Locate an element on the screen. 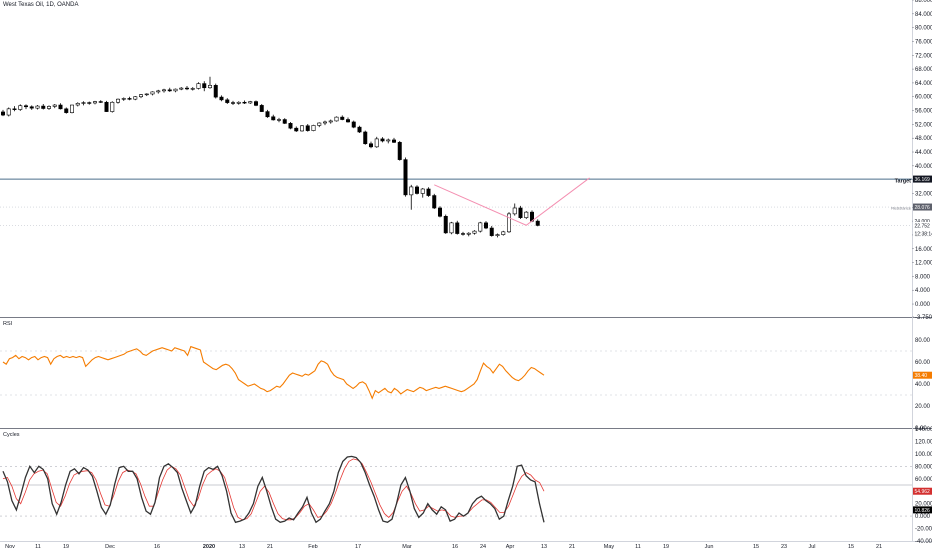 This screenshot has height=550, width=932. cycles-main-line is located at coordinates (273, 489).